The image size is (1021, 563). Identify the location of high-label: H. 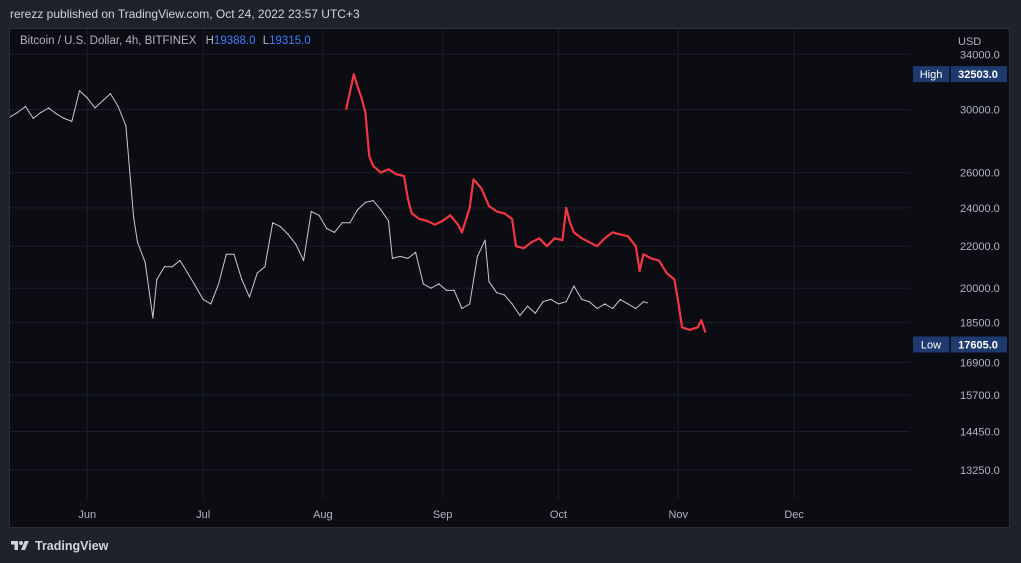
(209, 41).